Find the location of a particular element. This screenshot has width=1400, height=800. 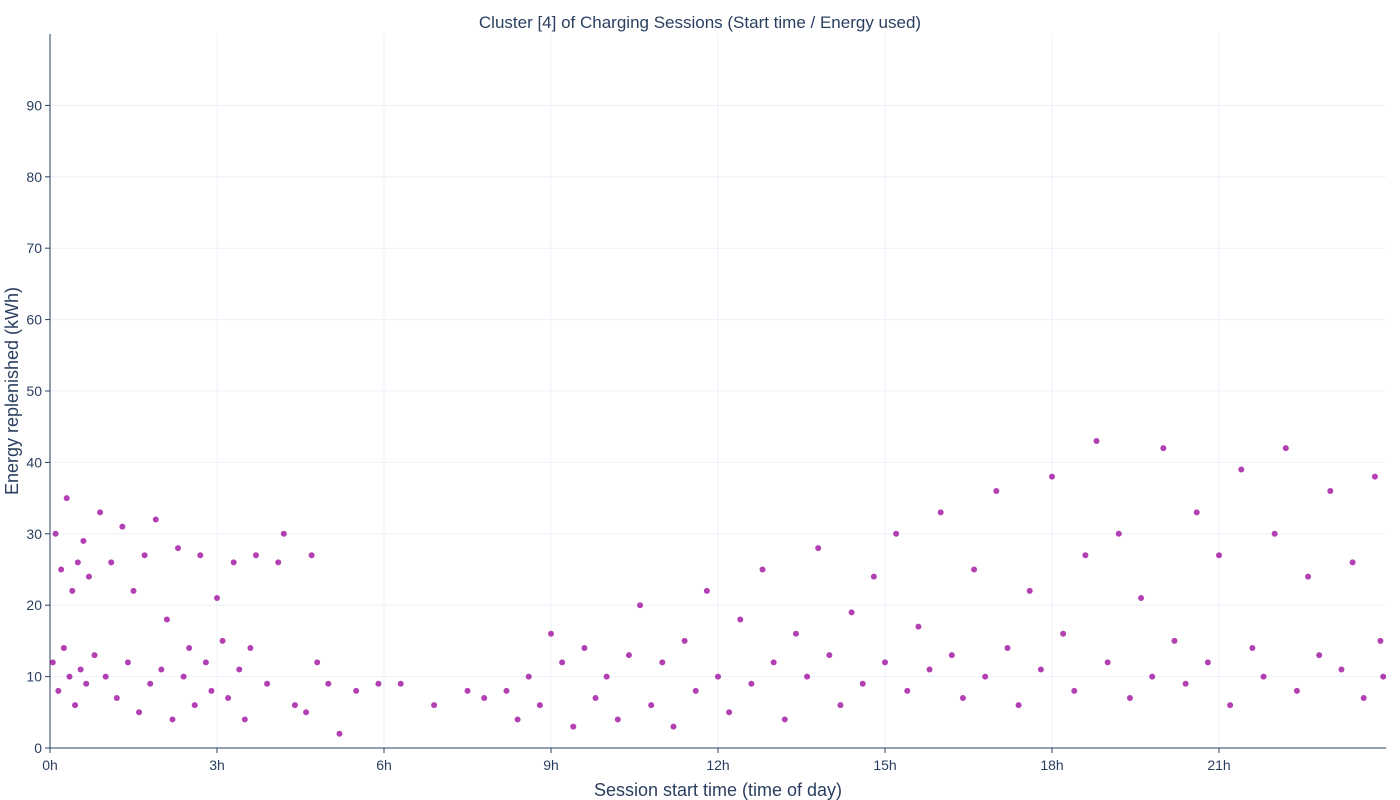

y-tick-label: 10 is located at coordinates (34, 677).